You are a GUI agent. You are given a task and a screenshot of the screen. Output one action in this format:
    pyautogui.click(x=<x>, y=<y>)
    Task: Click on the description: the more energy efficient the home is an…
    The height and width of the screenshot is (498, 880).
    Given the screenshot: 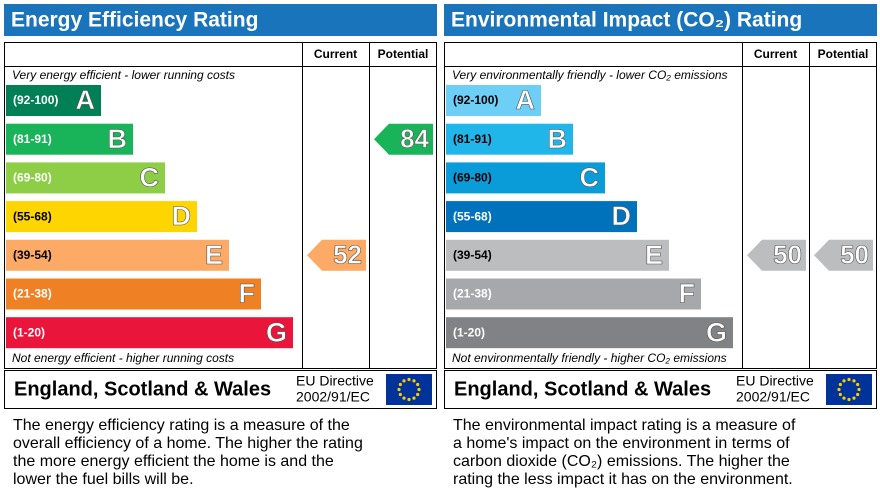 What is the action you would take?
    pyautogui.click(x=173, y=461)
    